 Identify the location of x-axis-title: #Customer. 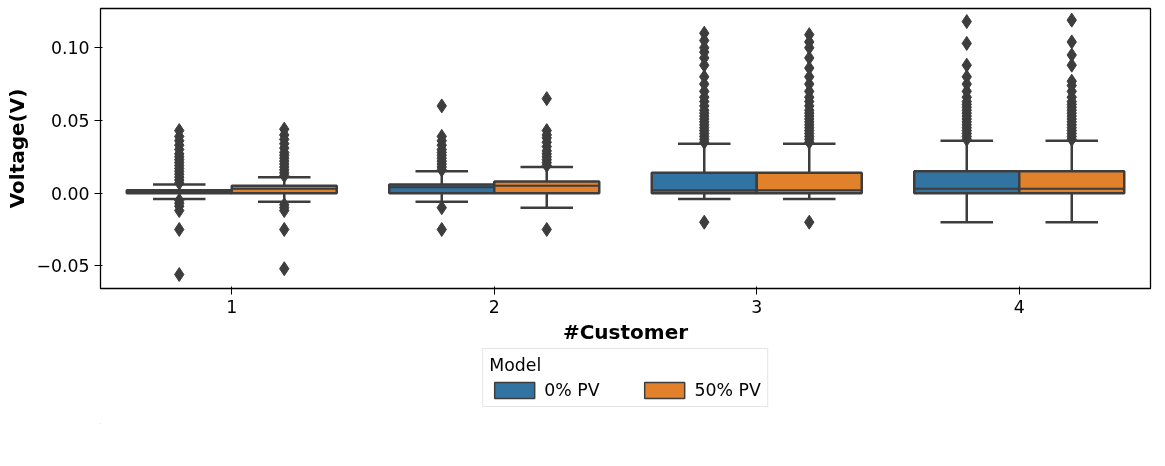
(625, 331).